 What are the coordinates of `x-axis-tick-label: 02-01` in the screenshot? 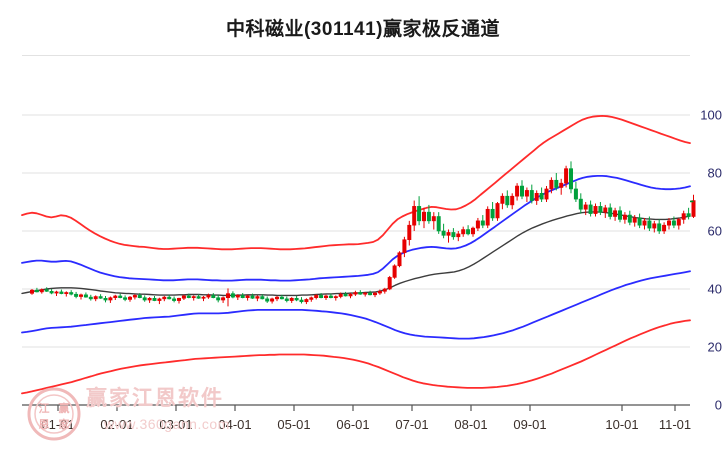 It's located at (117, 424).